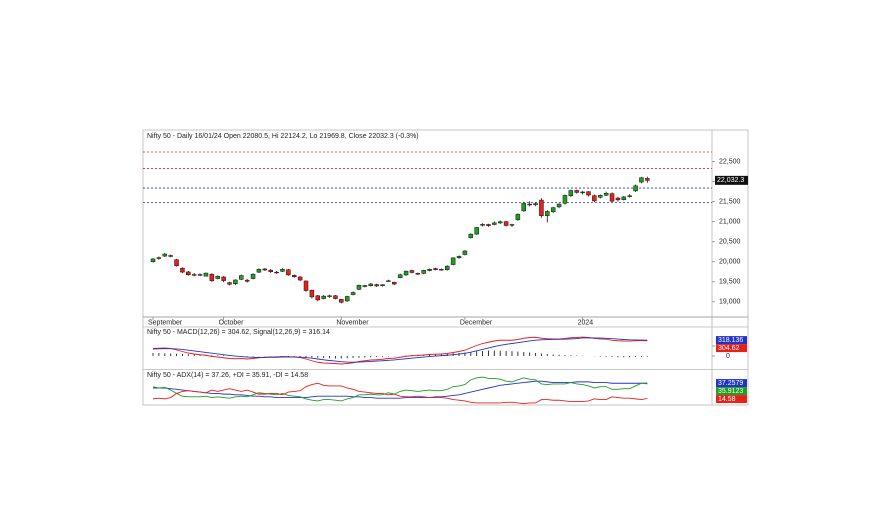 The height and width of the screenshot is (525, 887). Describe the element at coordinates (727, 399) in the screenshot. I see `value-box-label: 14.58` at that location.